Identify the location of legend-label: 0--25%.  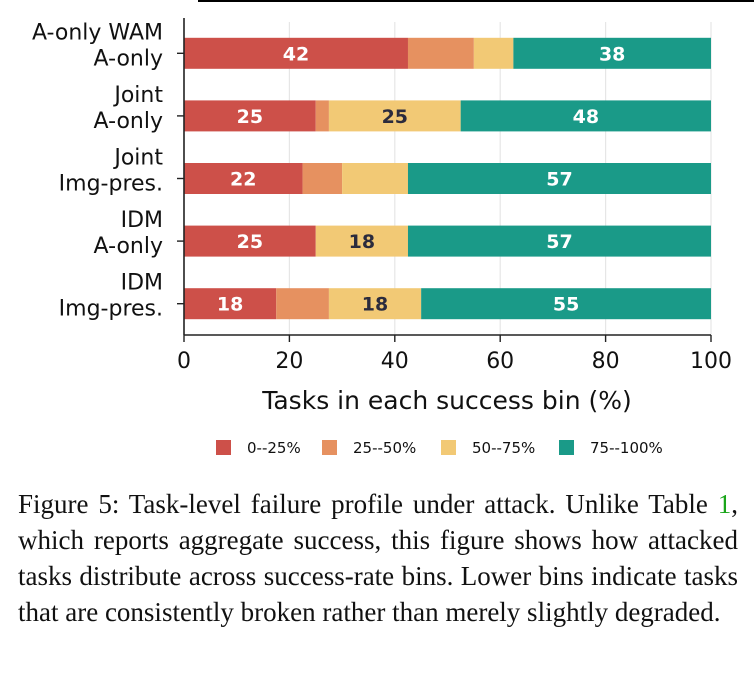
(274, 448).